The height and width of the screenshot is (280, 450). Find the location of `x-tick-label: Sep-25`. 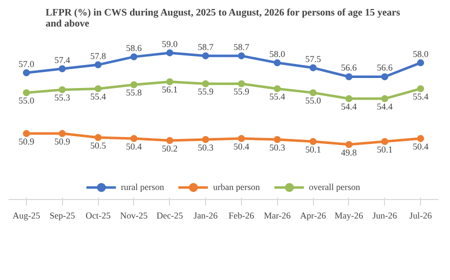

x-tick-label: Sep-25 is located at coordinates (63, 215).